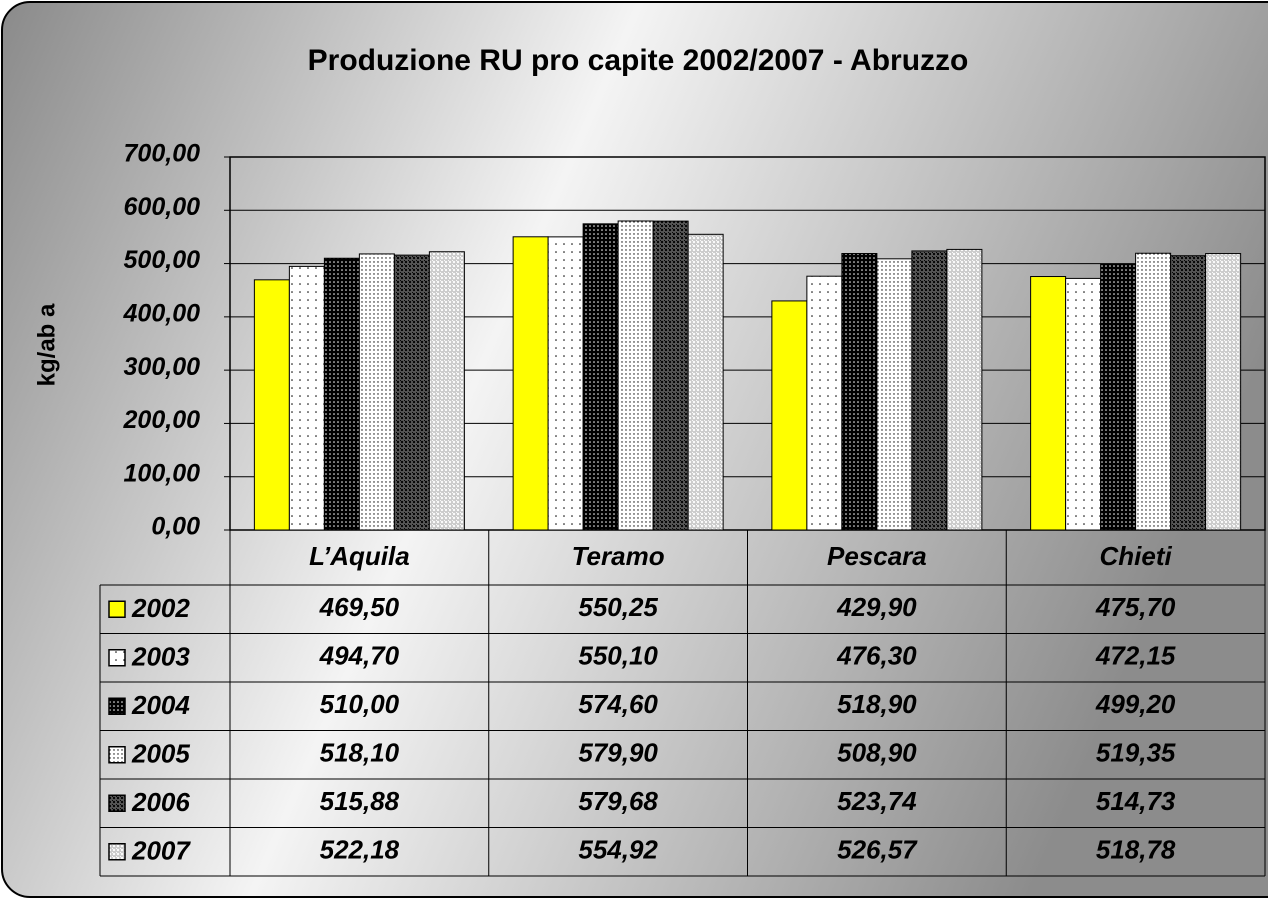 The height and width of the screenshot is (906, 1268). What do you see at coordinates (618, 704) in the screenshot?
I see `data-label: 574,60` at bounding box center [618, 704].